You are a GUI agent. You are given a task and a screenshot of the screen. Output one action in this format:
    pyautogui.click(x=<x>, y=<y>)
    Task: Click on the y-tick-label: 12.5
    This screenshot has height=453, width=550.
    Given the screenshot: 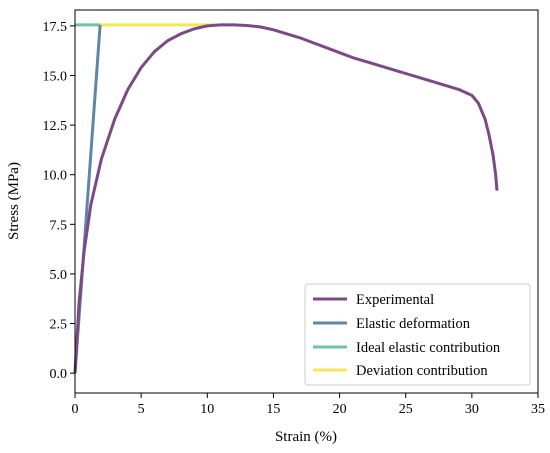 What is the action you would take?
    pyautogui.click(x=55, y=126)
    